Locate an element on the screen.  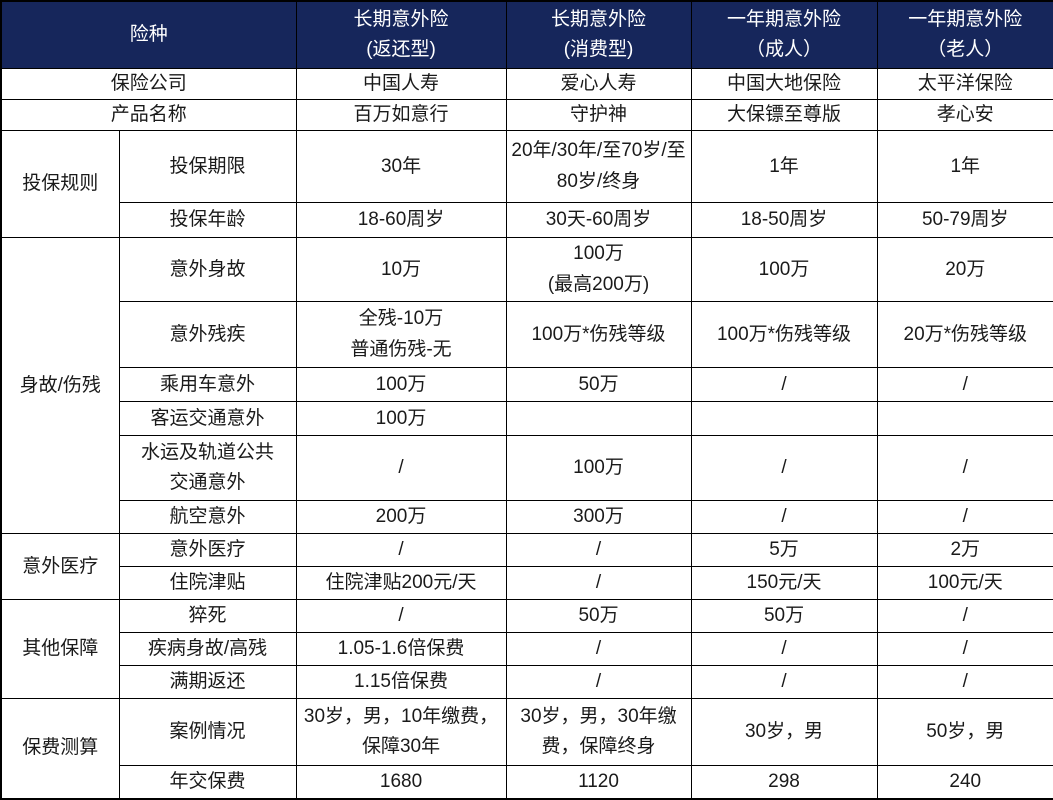
value-cell: 50-79周岁 is located at coordinates (964, 220).